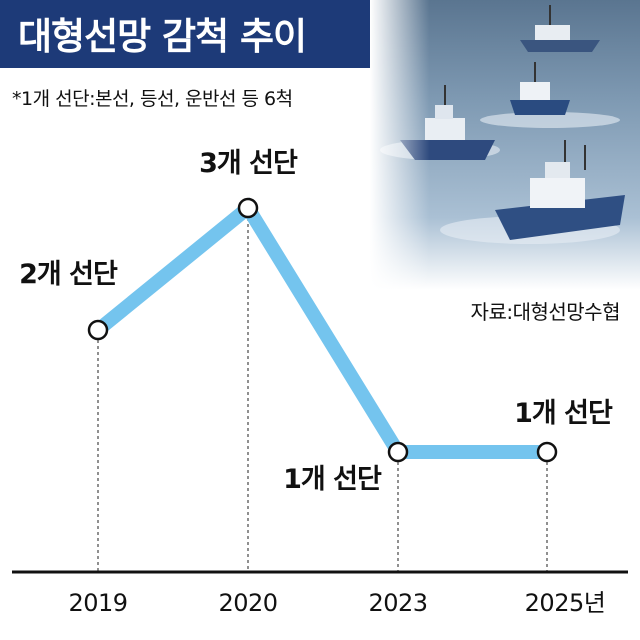 This screenshot has height=640, width=640. Describe the element at coordinates (336, 603) in the screenshot. I see `x-tick-labels: 2019 2020 2023 2025년` at that location.